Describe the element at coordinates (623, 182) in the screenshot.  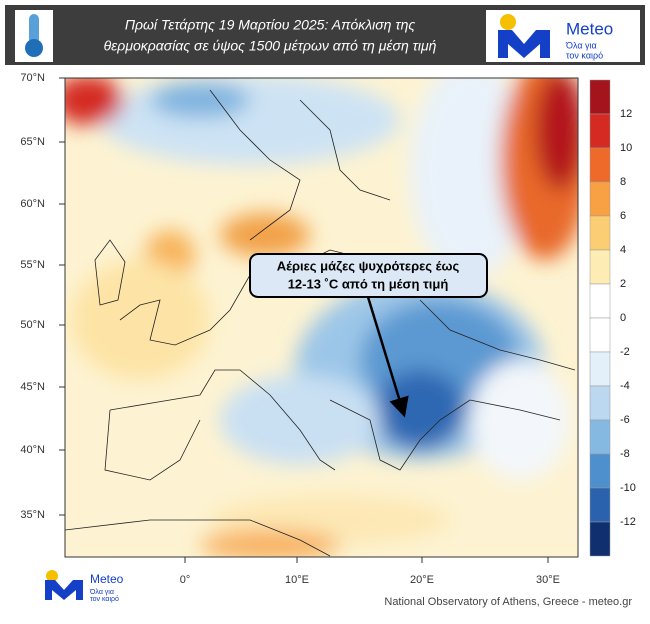
I see `colorbar-label: 8` at that location.